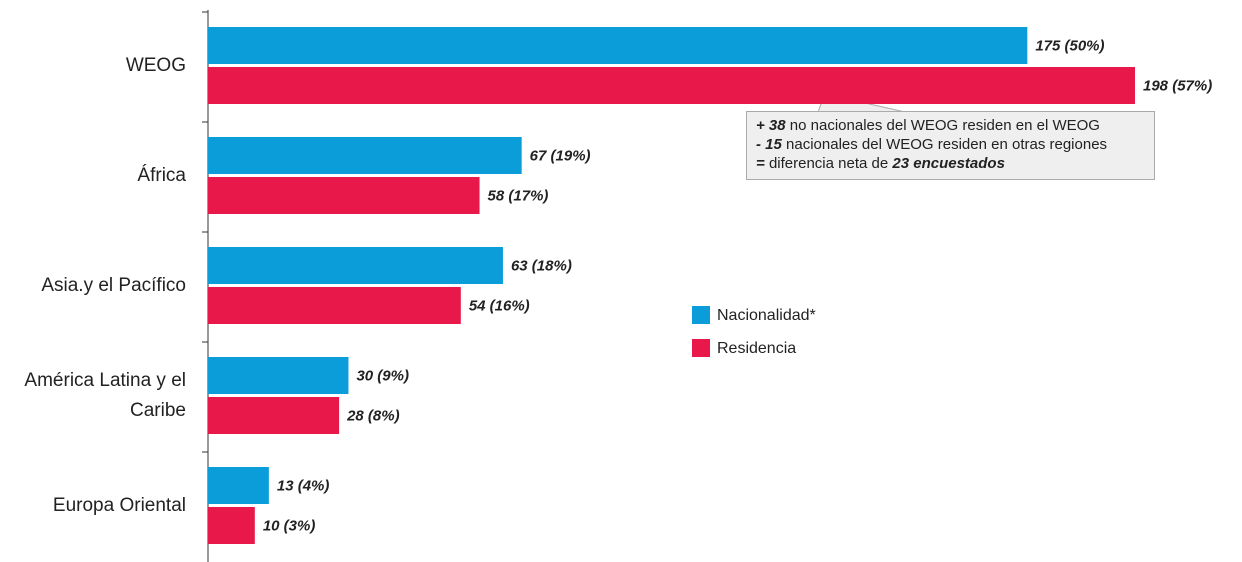  What do you see at coordinates (119, 505) in the screenshot?
I see `y-tick-label: Europa Oriental` at bounding box center [119, 505].